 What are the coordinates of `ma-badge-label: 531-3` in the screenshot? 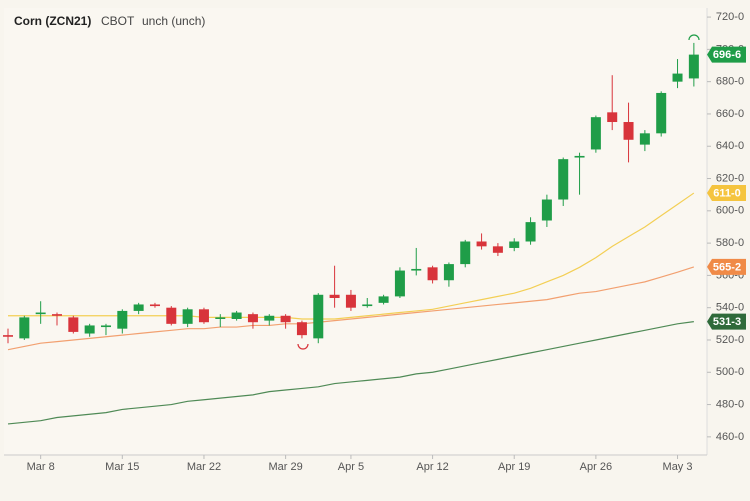 It's located at (727, 322).